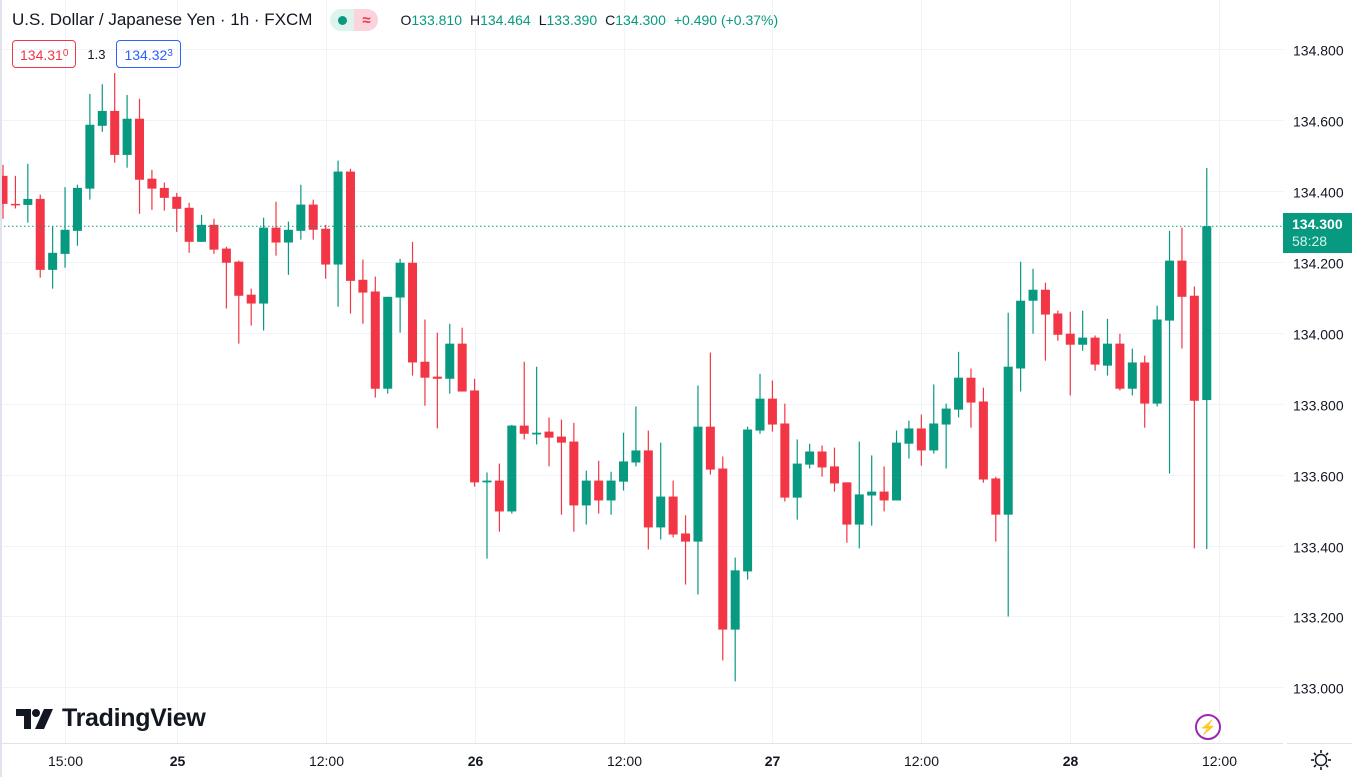 The width and height of the screenshot is (1352, 777). Describe the element at coordinates (505, 20) in the screenshot. I see `high-value: 134.464` at that location.